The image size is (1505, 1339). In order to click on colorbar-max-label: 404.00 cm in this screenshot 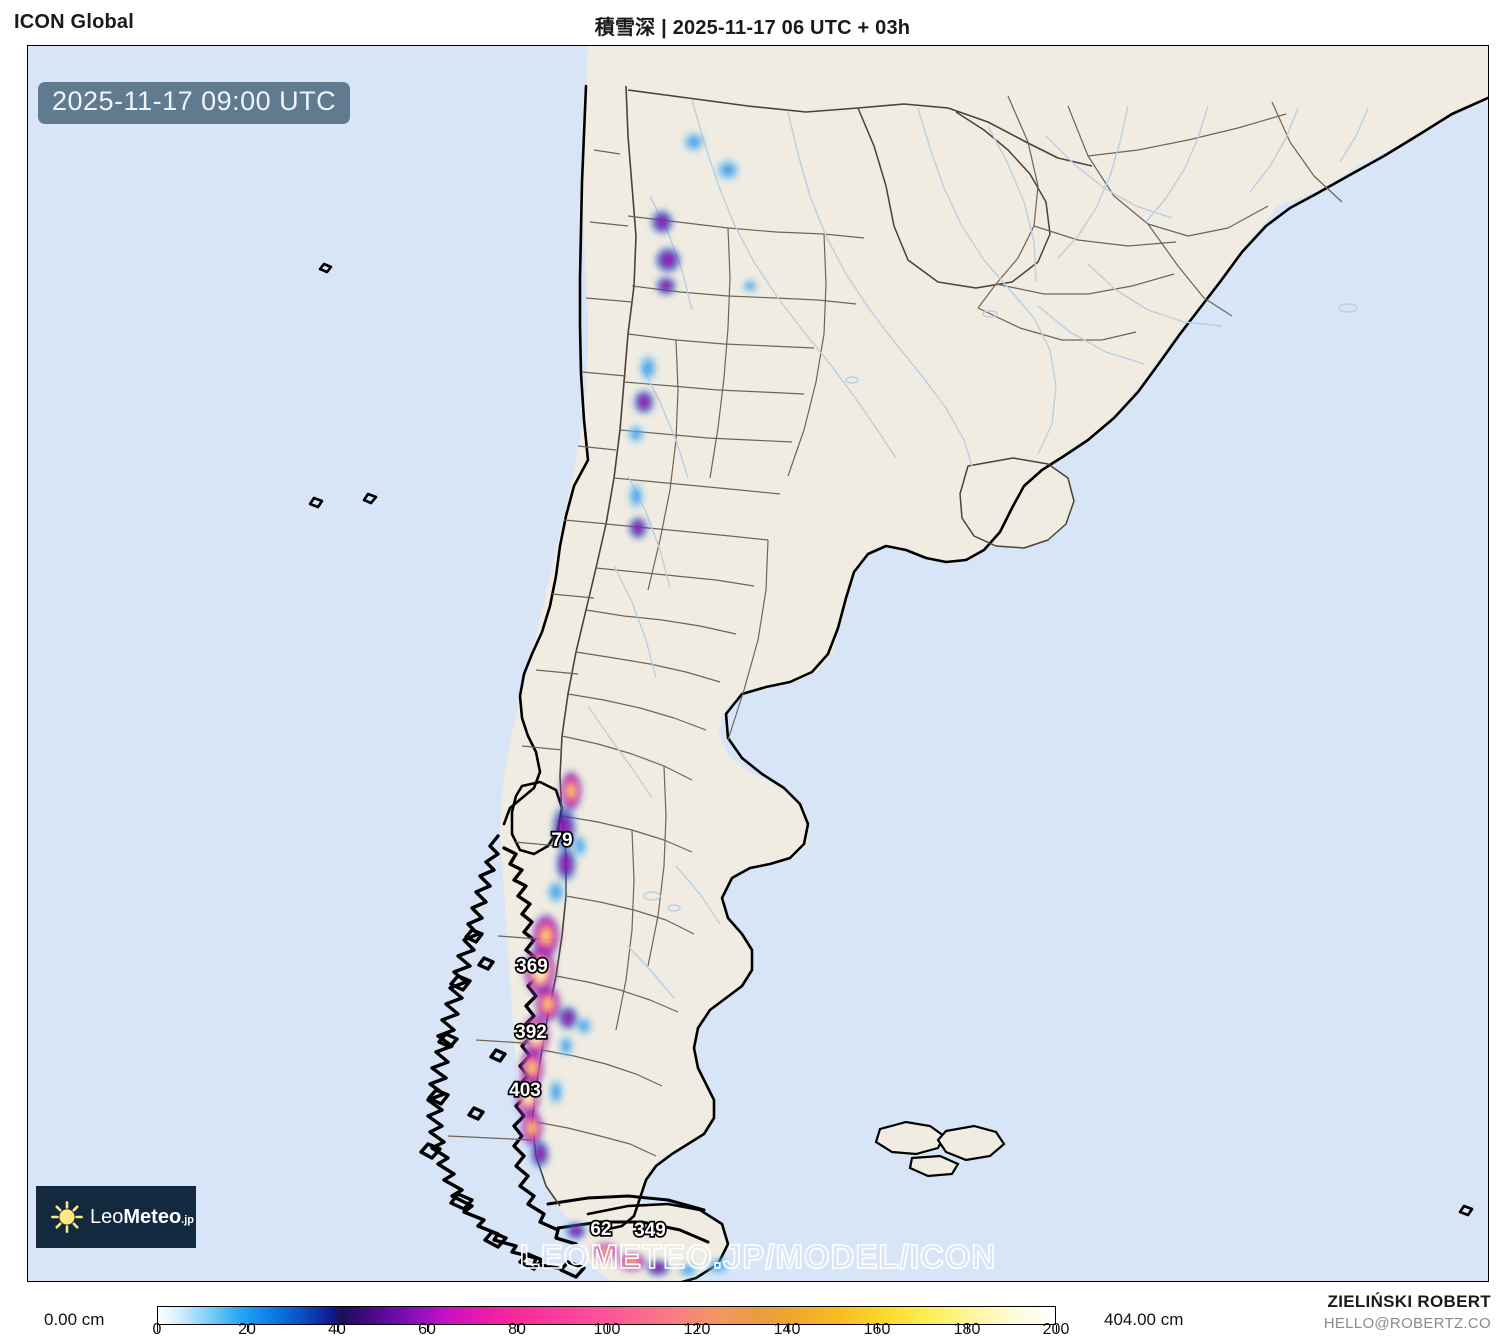, I will do `click(1144, 1319)`.